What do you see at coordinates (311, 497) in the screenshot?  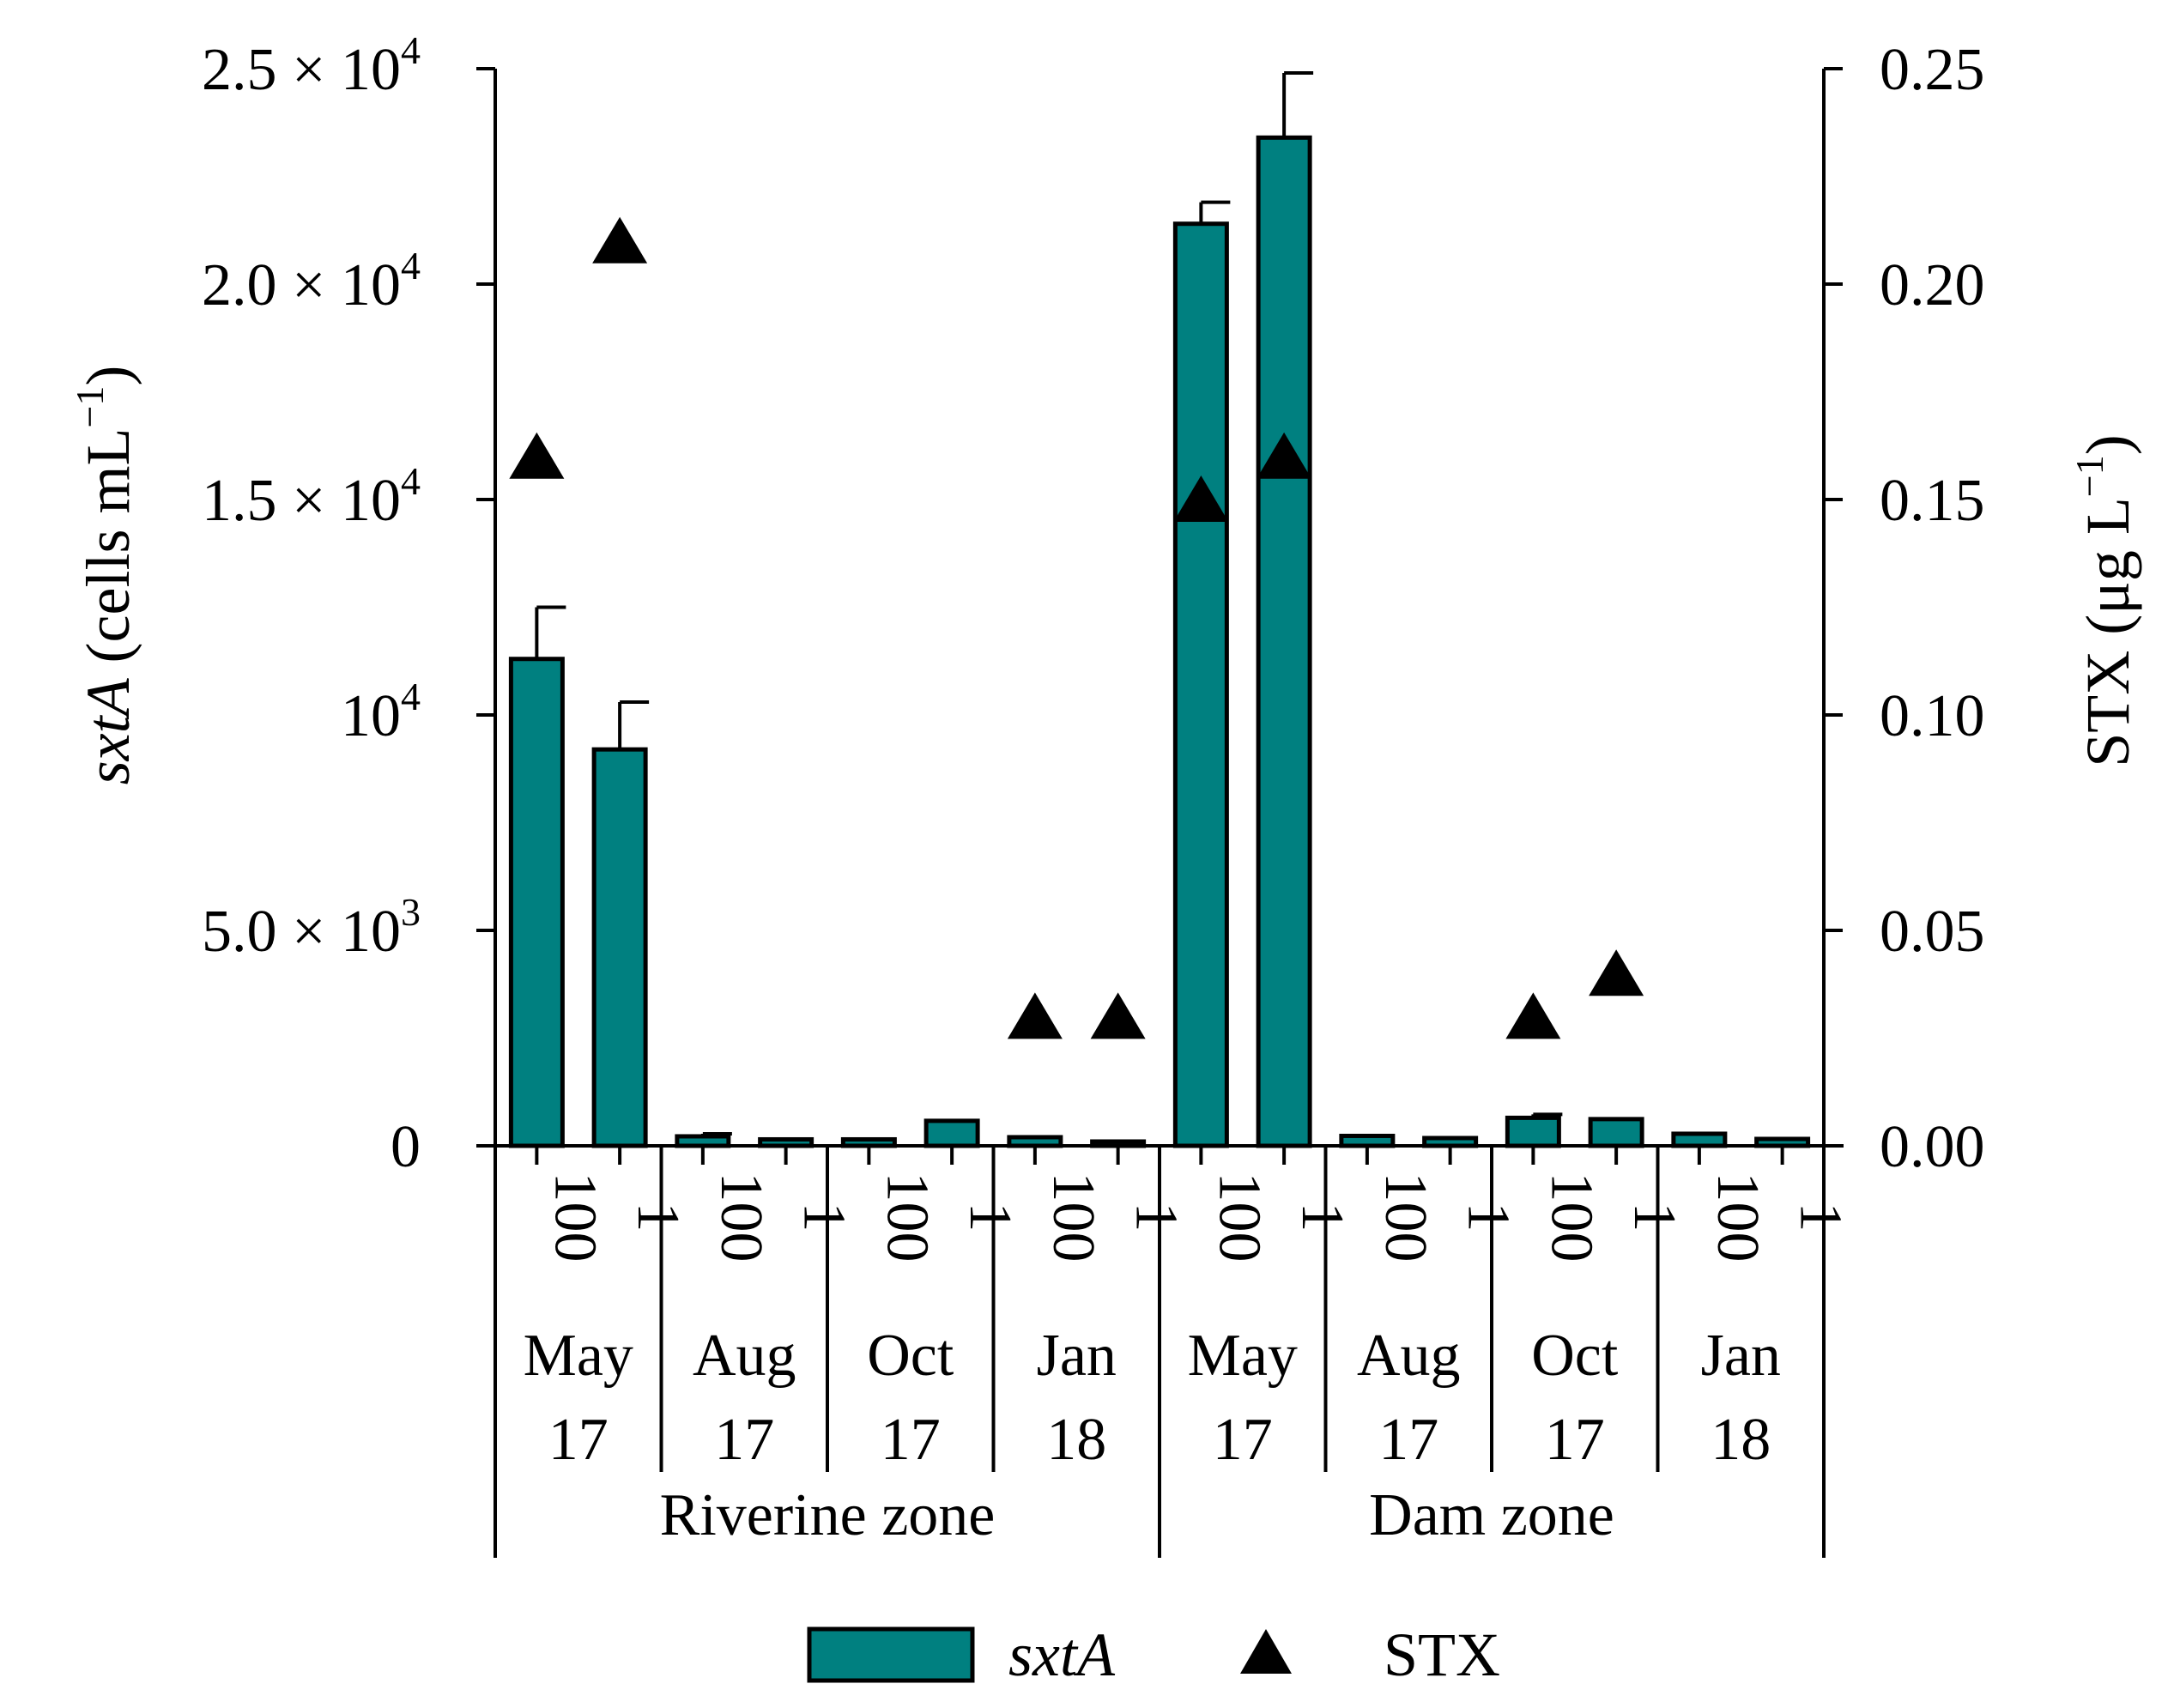 I see `left-tick-label: 1.5 × 10⁴` at bounding box center [311, 497].